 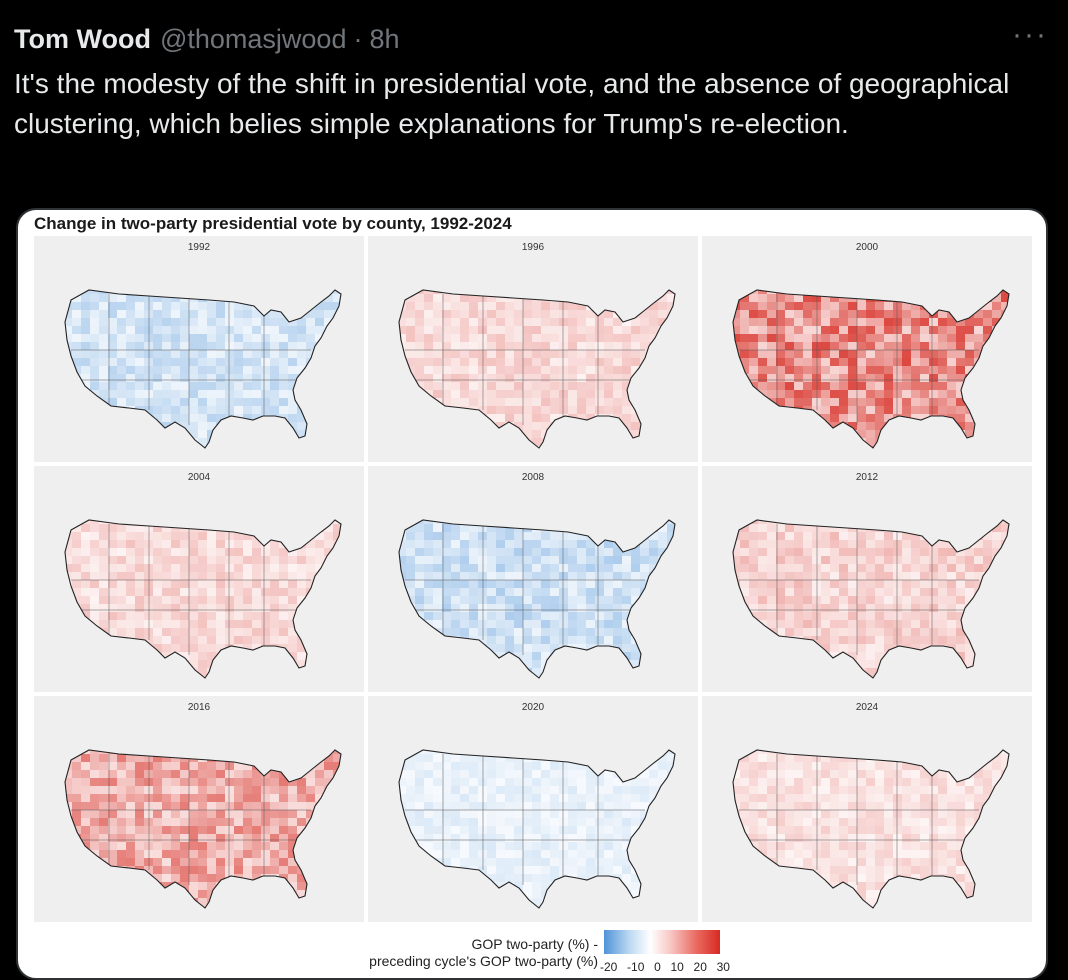 What do you see at coordinates (533, 707) in the screenshot?
I see `panel-year-label: 2020` at bounding box center [533, 707].